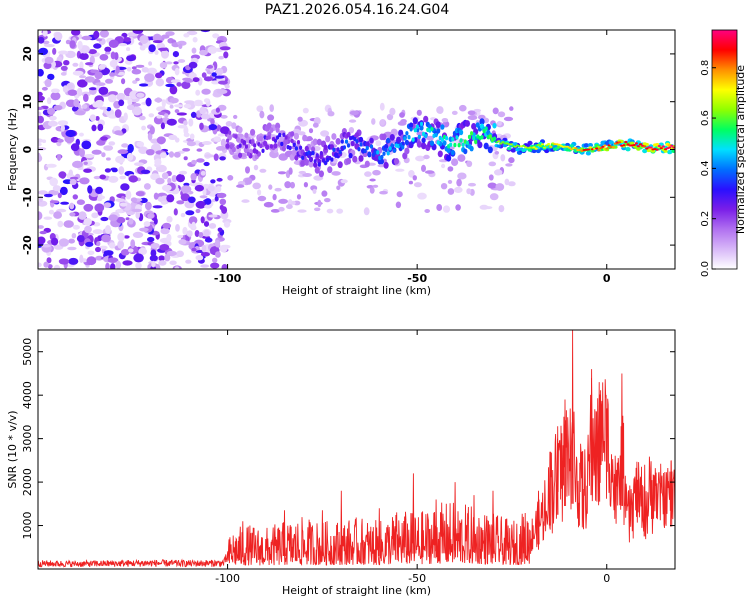  What do you see at coordinates (27, 245) in the screenshot?
I see `y-tick-label: -20` at bounding box center [27, 245].